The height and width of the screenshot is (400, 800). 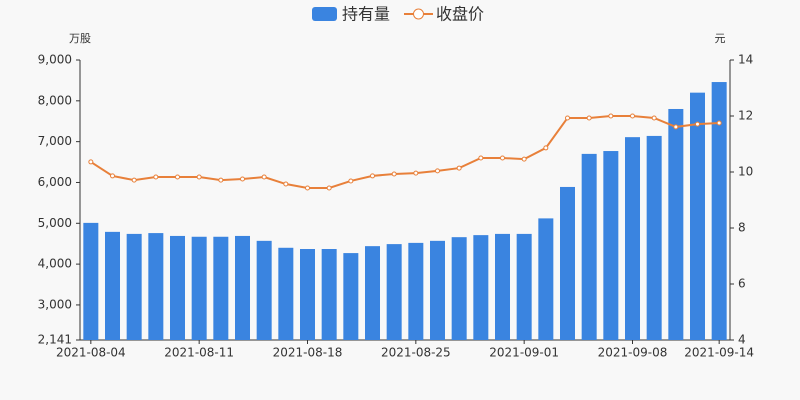 I want to click on x-tick-label: 2021-09-14, so click(x=719, y=353).